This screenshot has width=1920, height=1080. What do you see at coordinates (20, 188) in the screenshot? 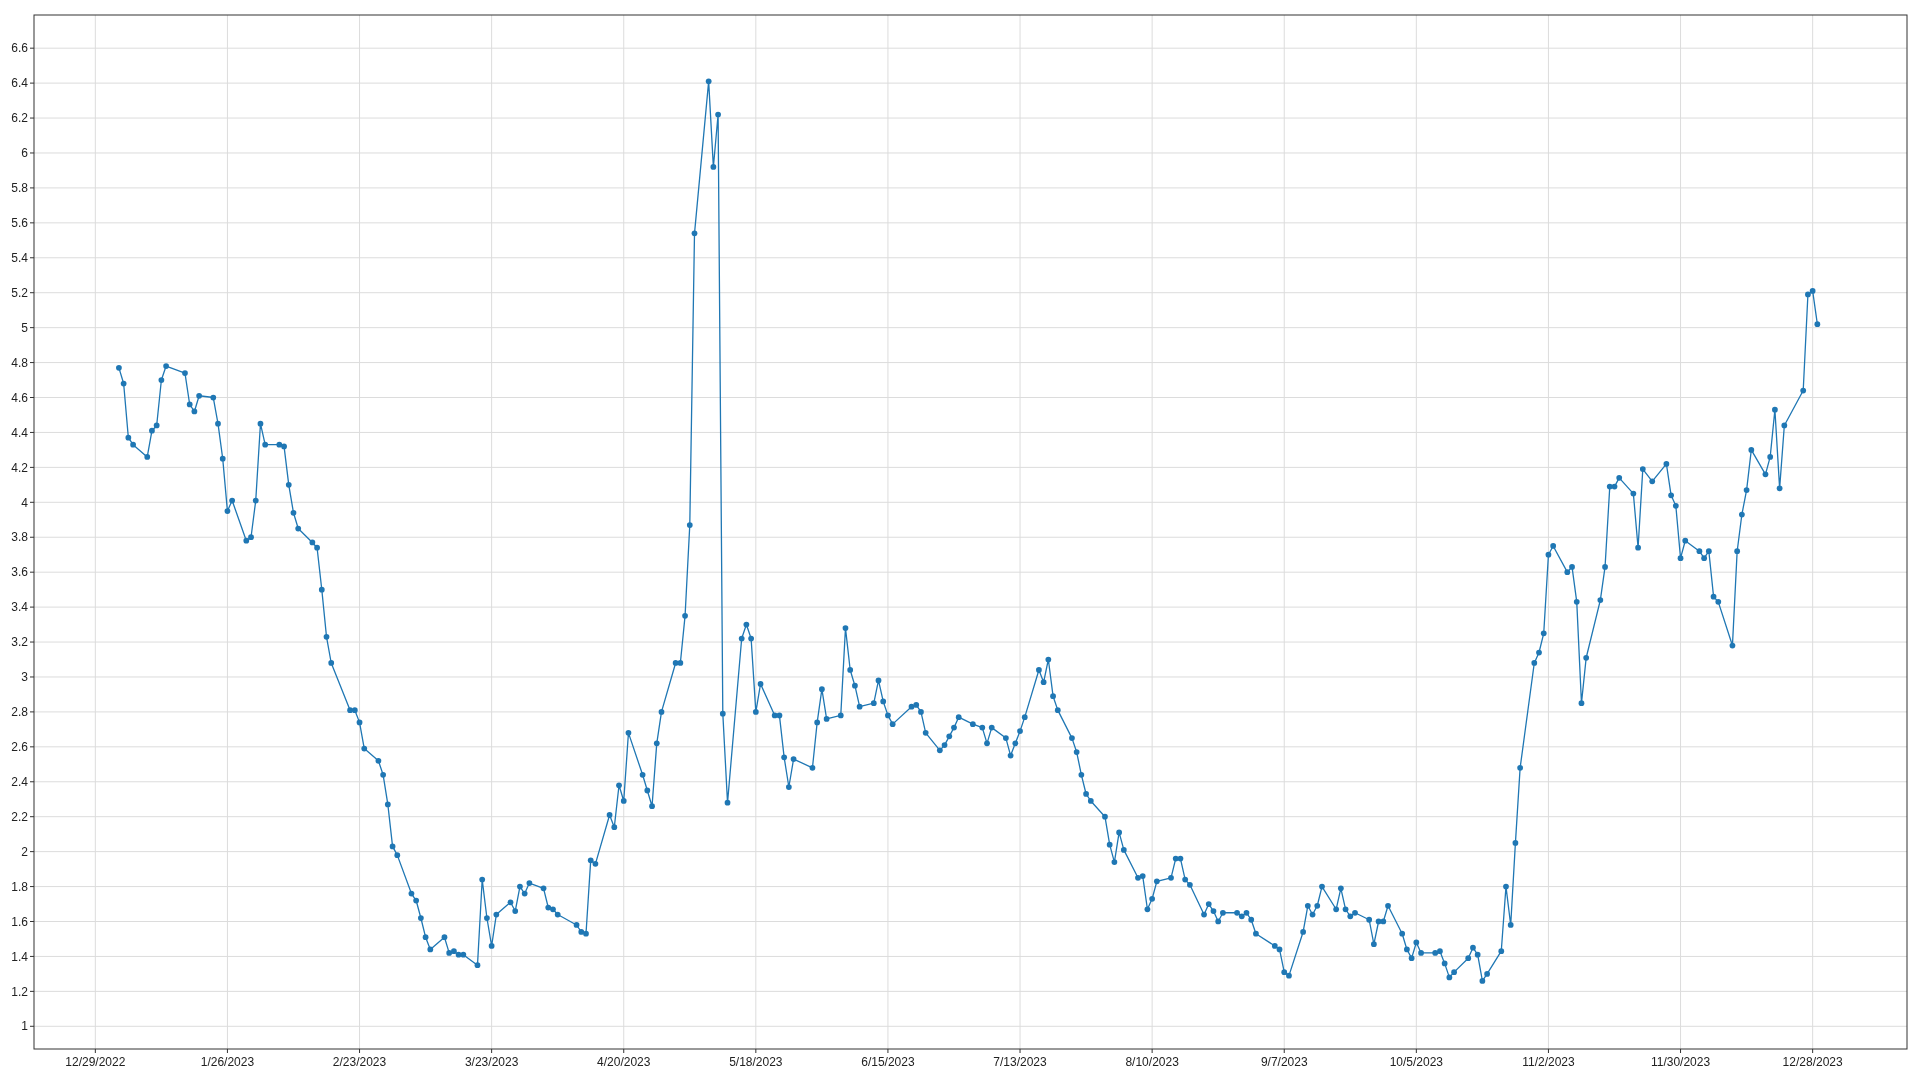
I see `y-tick-label: 5.8` at bounding box center [20, 188].